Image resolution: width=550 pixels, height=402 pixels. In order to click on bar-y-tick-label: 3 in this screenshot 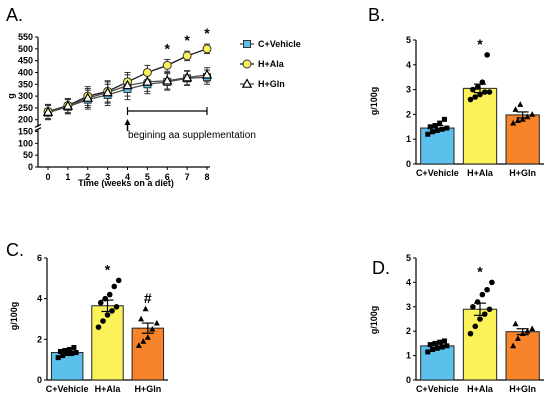, I will do `click(408, 307)`.